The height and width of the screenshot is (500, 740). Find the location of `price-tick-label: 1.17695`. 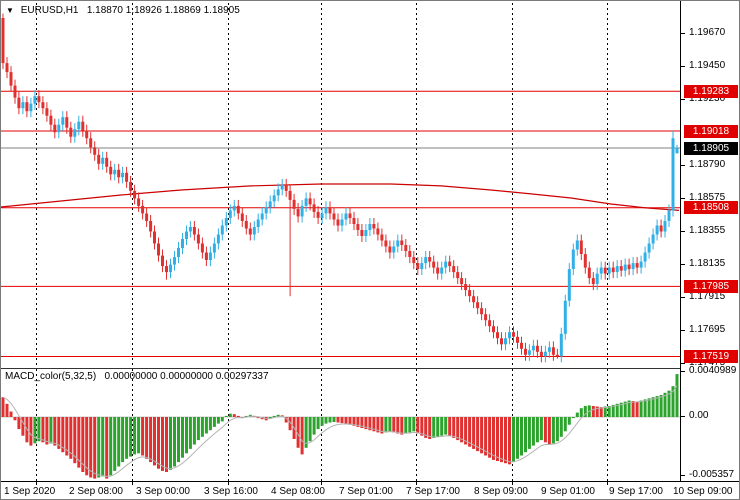

price-tick-label: 1.17695 is located at coordinates (707, 329).